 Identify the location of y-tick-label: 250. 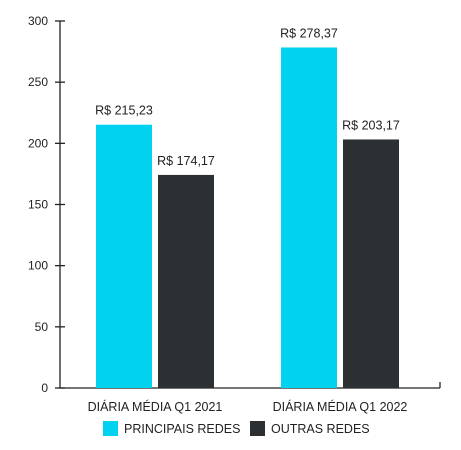
(38, 82).